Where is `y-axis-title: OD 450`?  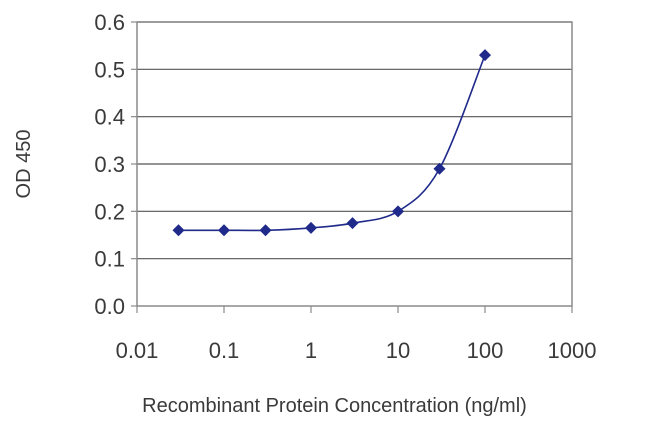
y-axis-title: OD 450 is located at coordinates (24, 164).